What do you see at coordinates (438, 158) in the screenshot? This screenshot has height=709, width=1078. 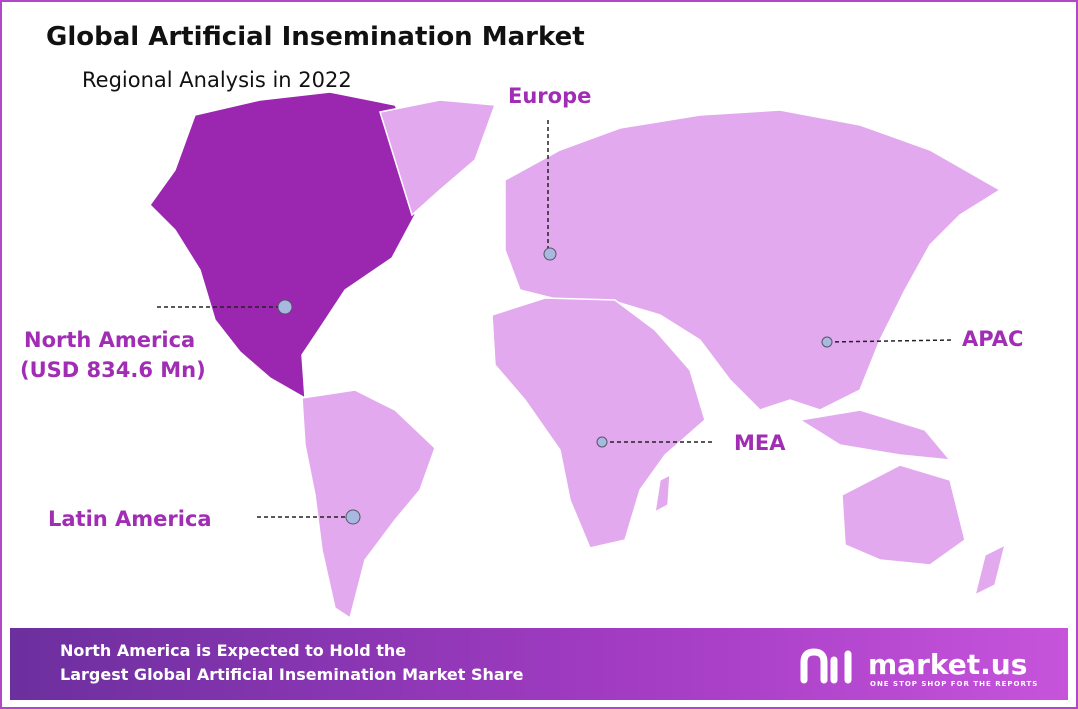 I see `greenland` at bounding box center [438, 158].